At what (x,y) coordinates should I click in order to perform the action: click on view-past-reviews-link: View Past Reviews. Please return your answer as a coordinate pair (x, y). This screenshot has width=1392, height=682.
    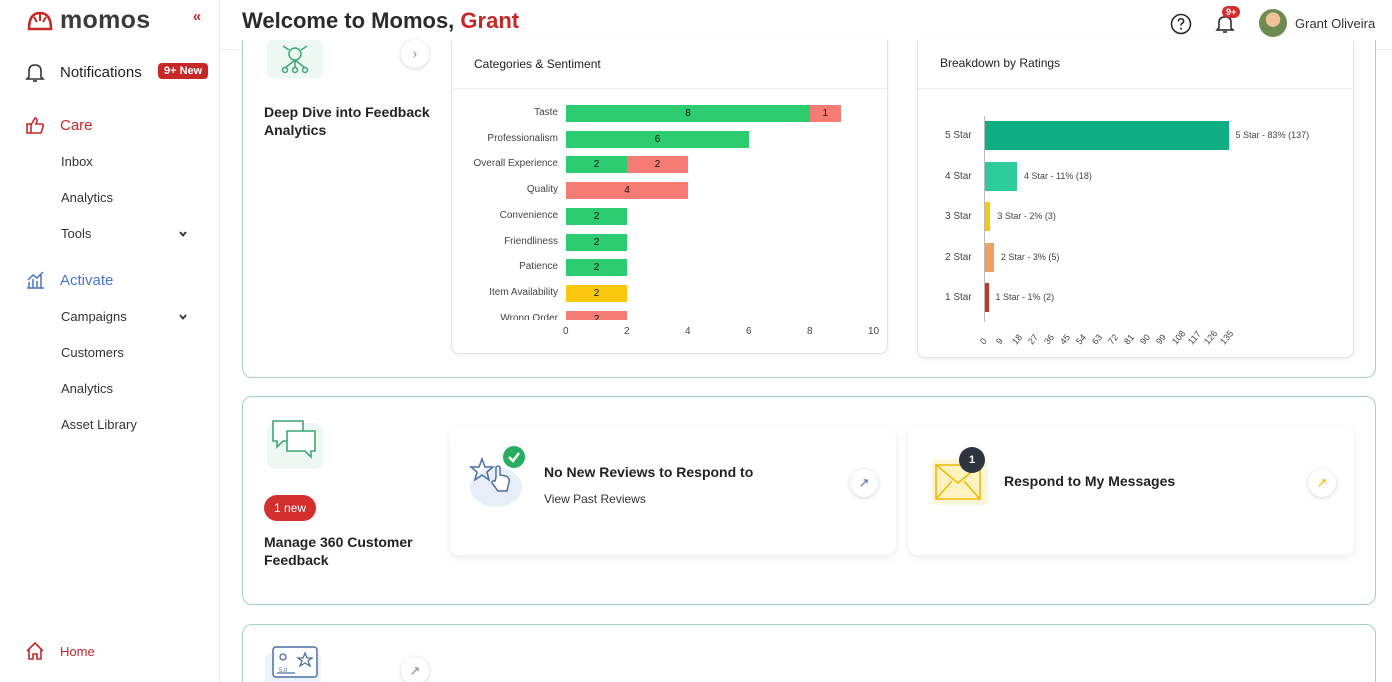
    Looking at the image, I should click on (595, 499).